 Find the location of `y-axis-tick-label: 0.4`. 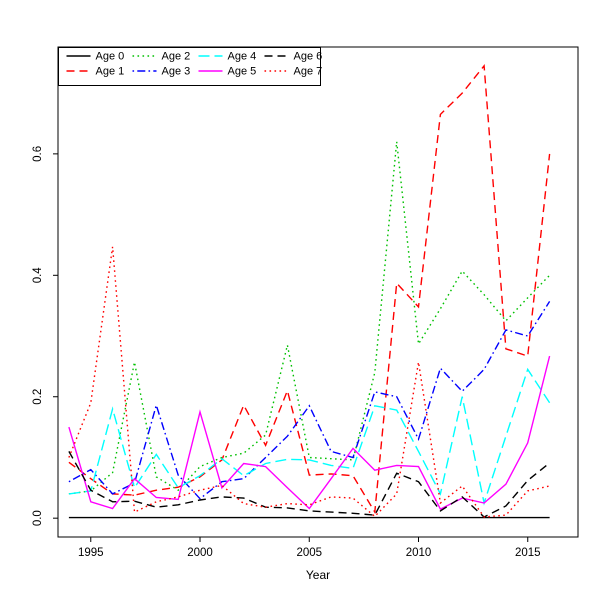

y-axis-tick-label: 0.4 is located at coordinates (38, 275).